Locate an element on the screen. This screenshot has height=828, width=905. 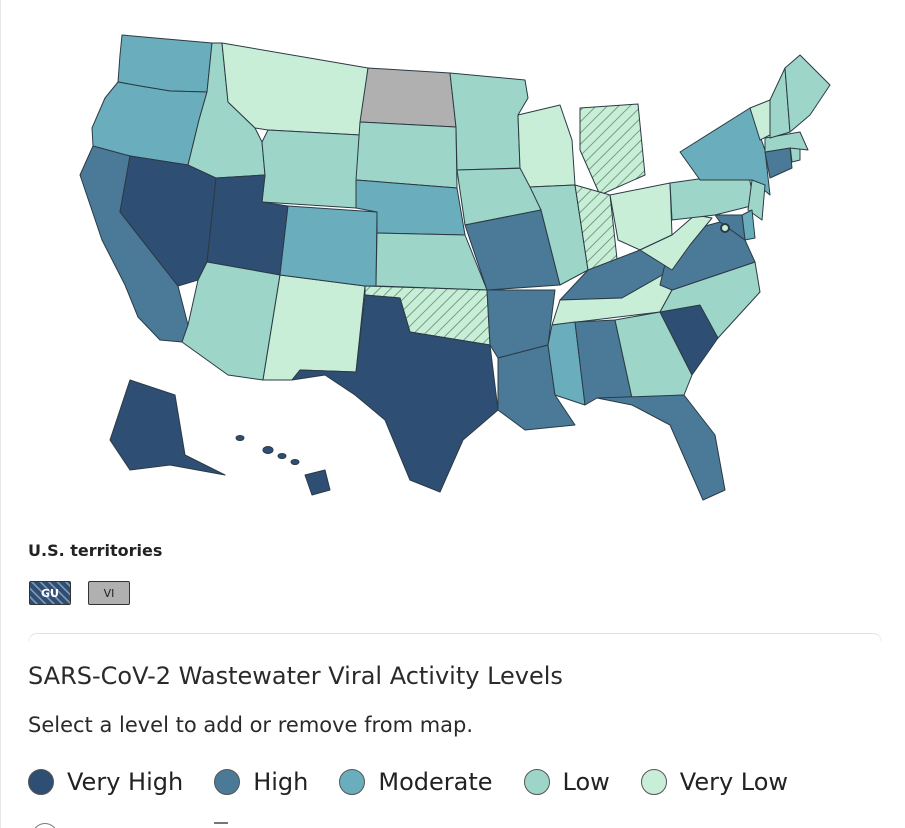
state-wv is located at coordinates (676, 242).